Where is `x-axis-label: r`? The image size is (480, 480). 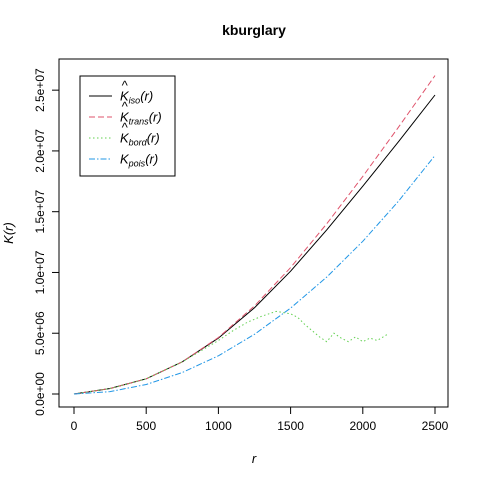
x-axis-label: r is located at coordinates (254, 458).